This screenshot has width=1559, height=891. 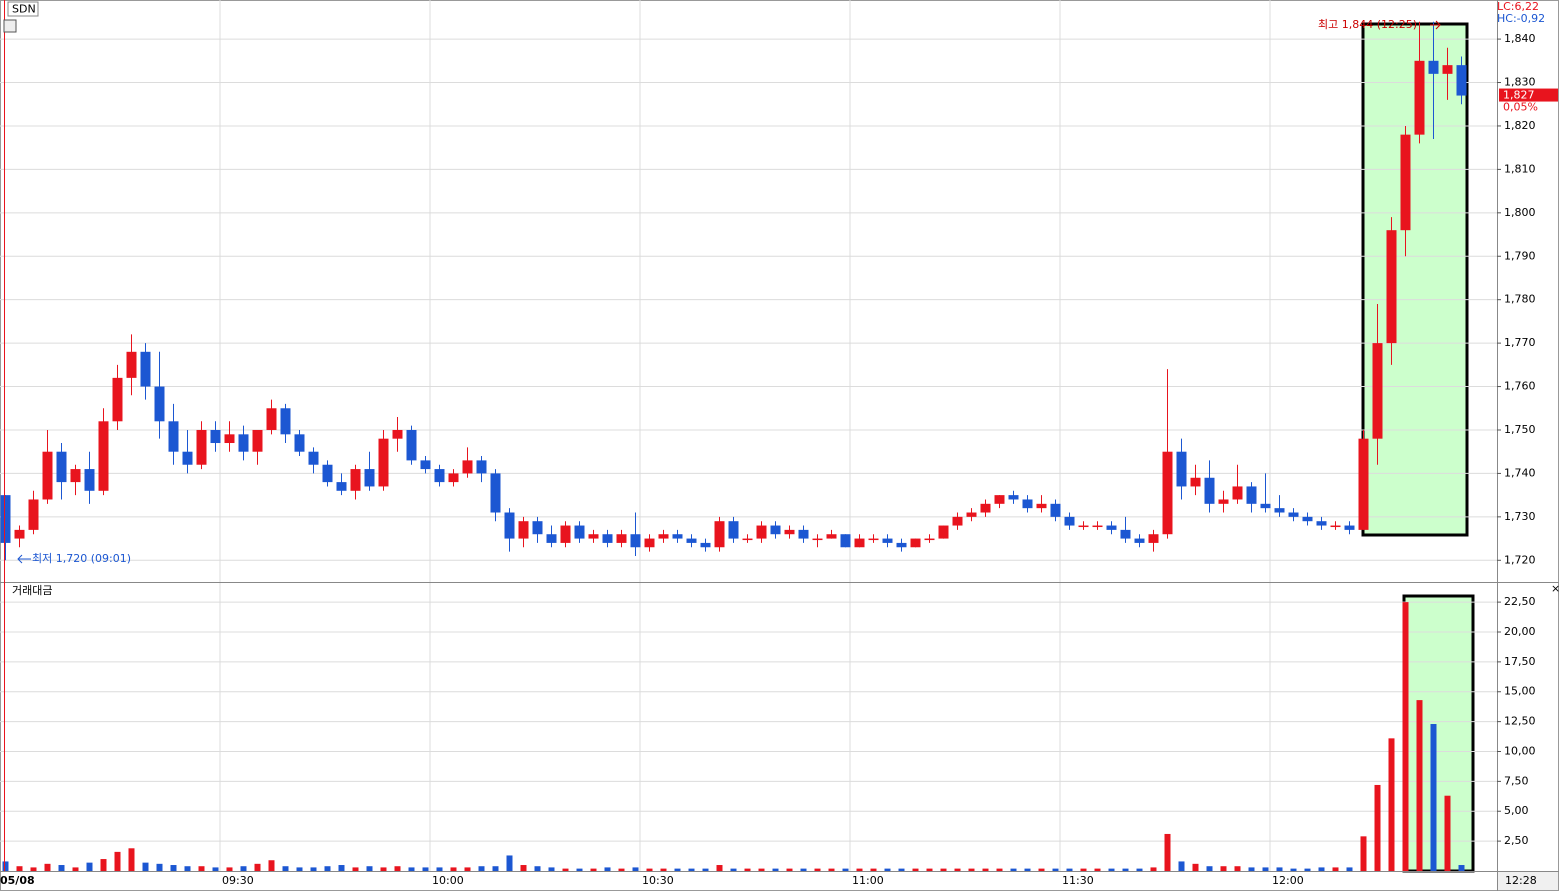 I want to click on y-tick-label: 1,720, so click(x=1520, y=559).